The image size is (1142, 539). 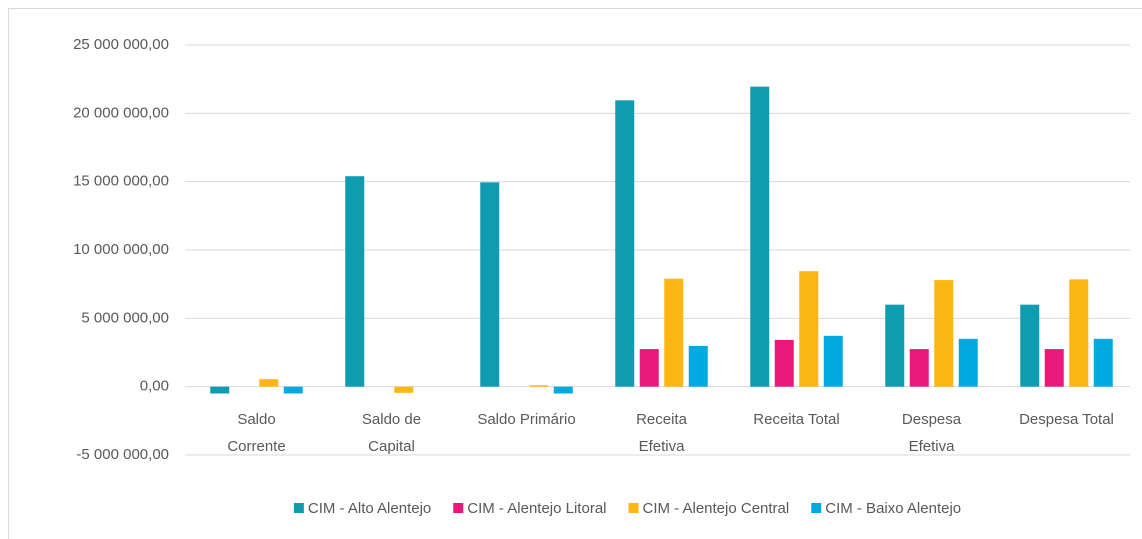 What do you see at coordinates (932, 433) in the screenshot?
I see `x-tick-label: Despesa Efetiva` at bounding box center [932, 433].